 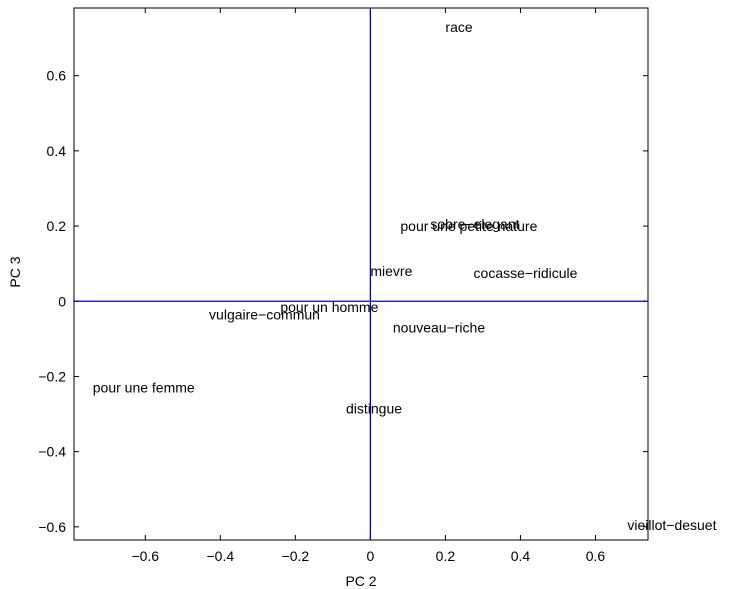 What do you see at coordinates (374, 408) in the screenshot?
I see `point-label: distingue` at bounding box center [374, 408].